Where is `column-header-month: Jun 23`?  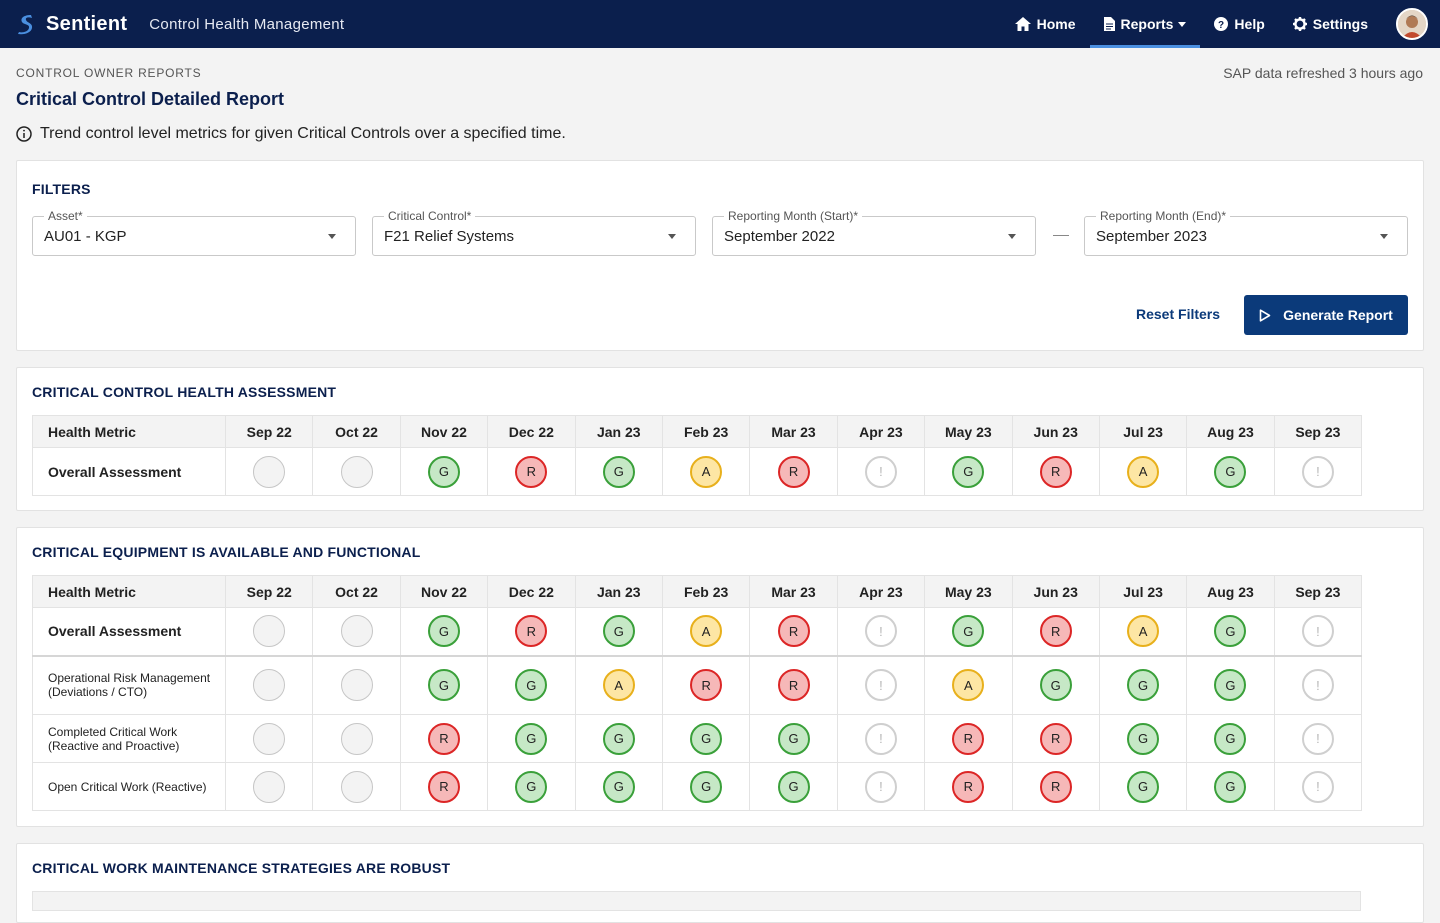
column-header-month: Jun 23 is located at coordinates (1055, 591).